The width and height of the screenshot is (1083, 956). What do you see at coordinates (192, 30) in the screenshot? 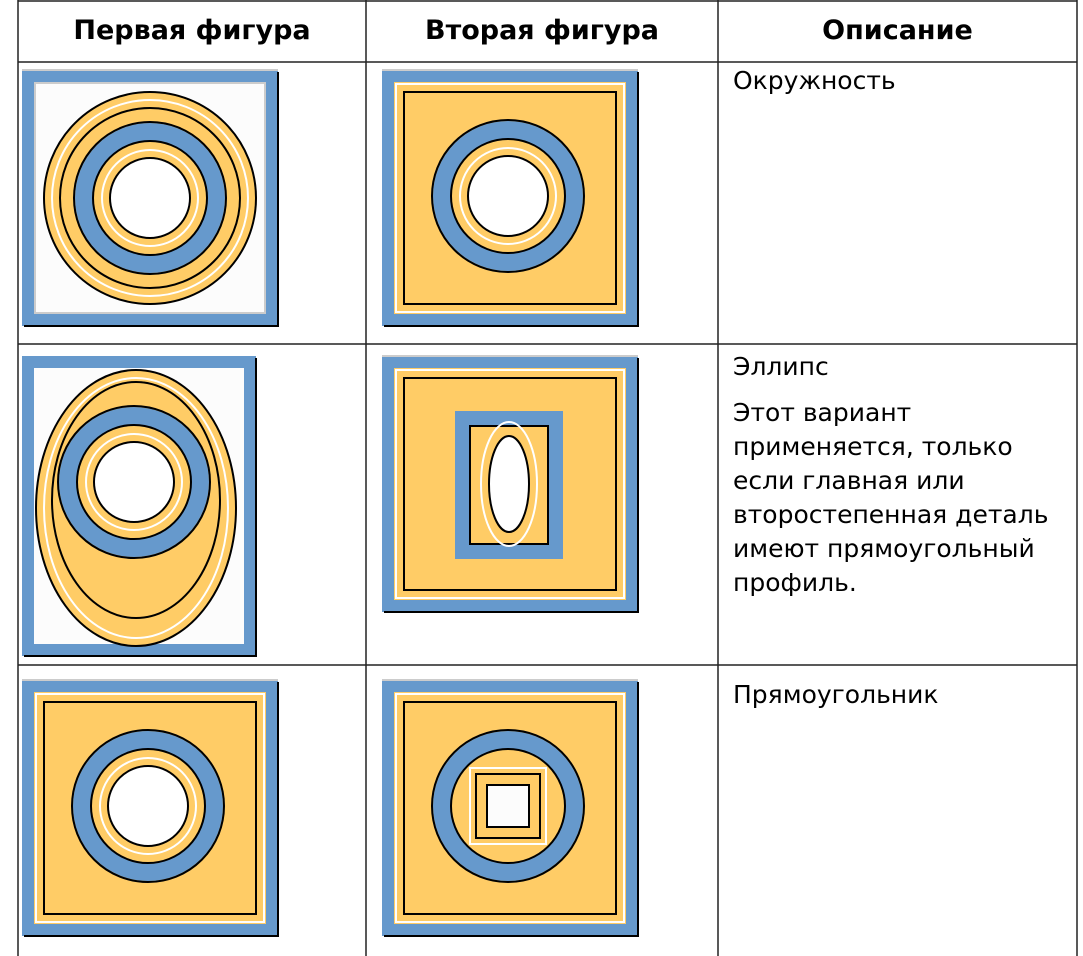
I see `header-cell: Первая фигура` at bounding box center [192, 30].